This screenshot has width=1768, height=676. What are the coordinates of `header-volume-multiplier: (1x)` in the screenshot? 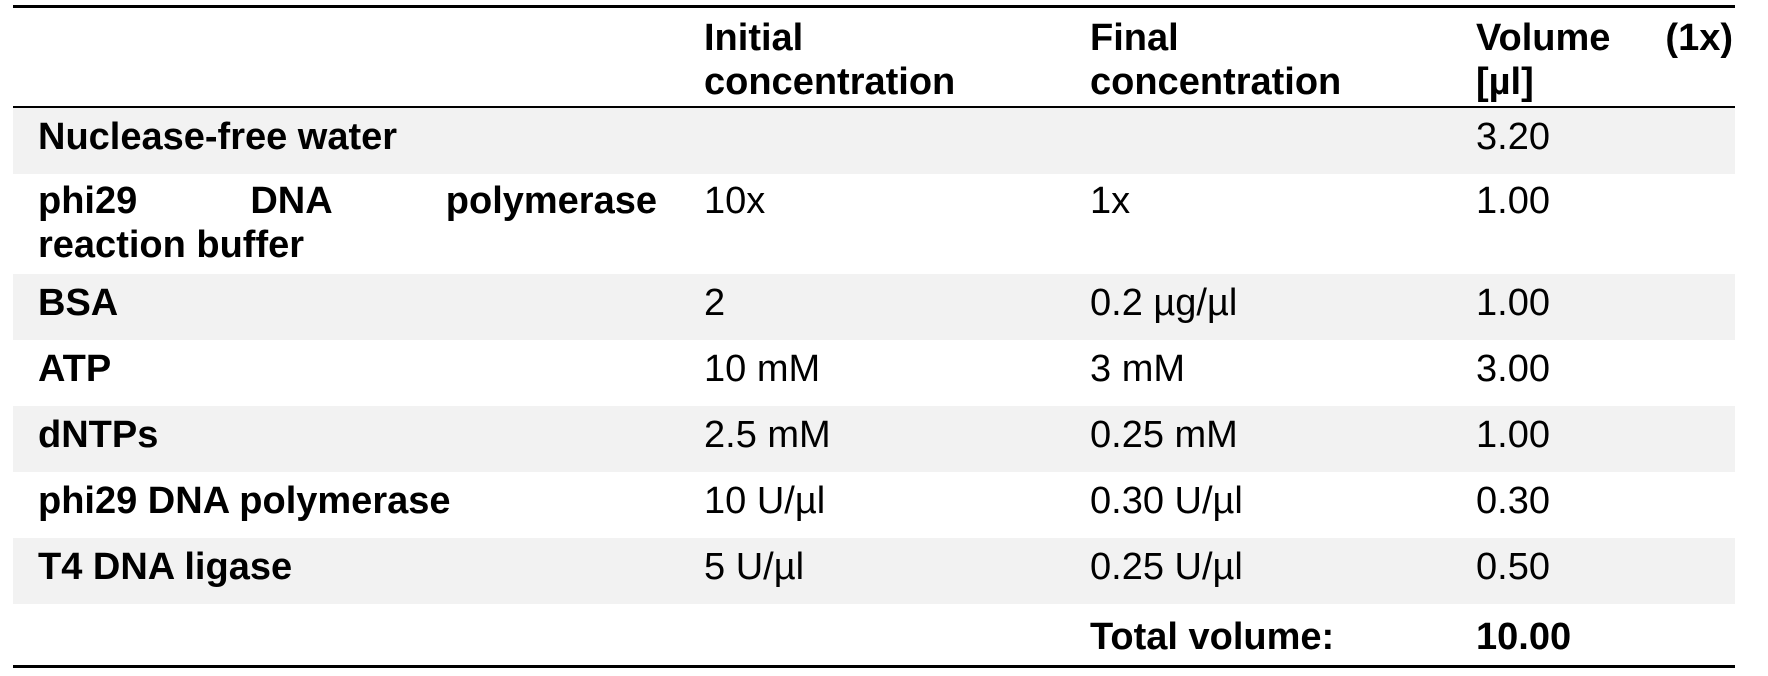 It's located at (1699, 38).